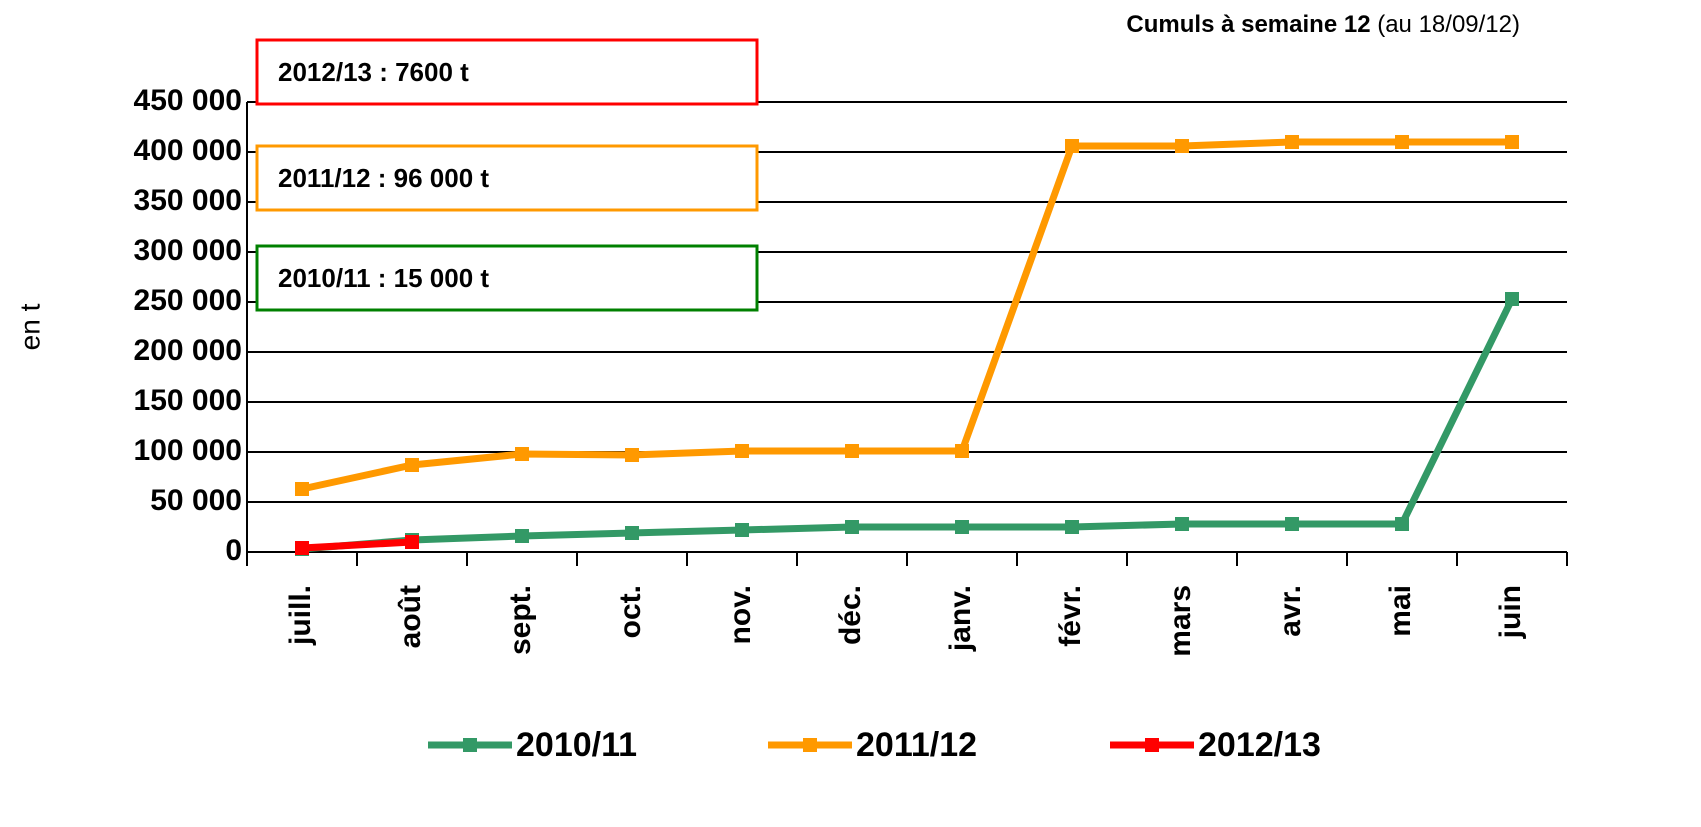  Describe the element at coordinates (188, 150) in the screenshot. I see `y-tick-label: 400 000` at that location.